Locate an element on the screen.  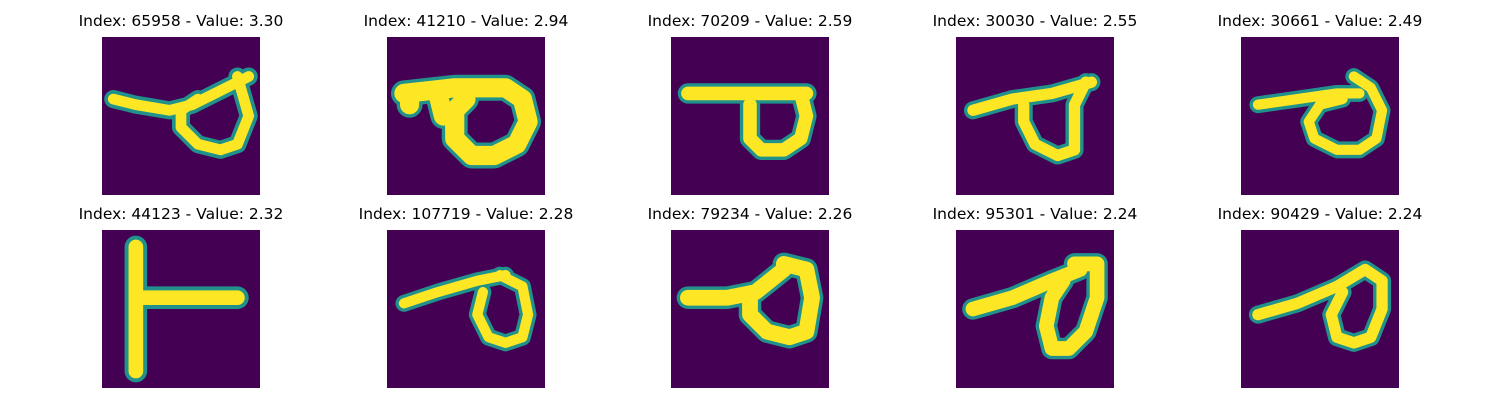
sample-title: Index: 95301 - Value: 2.24 is located at coordinates (1035, 214).